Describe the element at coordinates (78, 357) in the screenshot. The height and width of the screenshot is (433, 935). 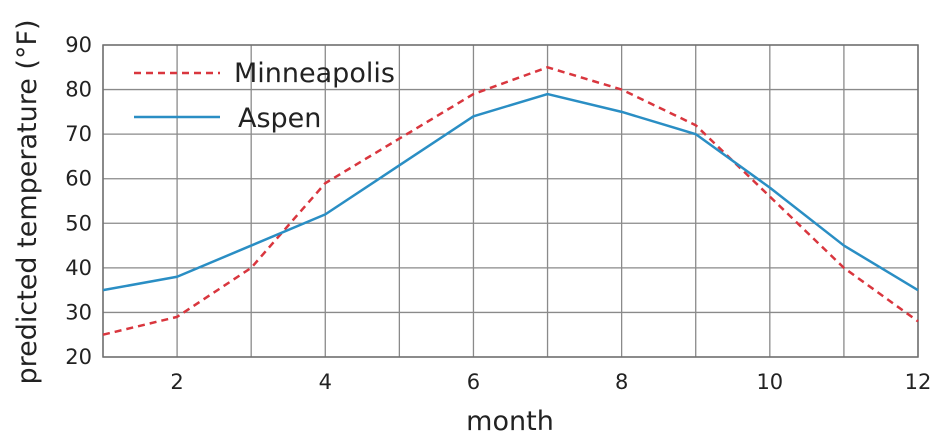
I see `y-tick-label: 20` at that location.